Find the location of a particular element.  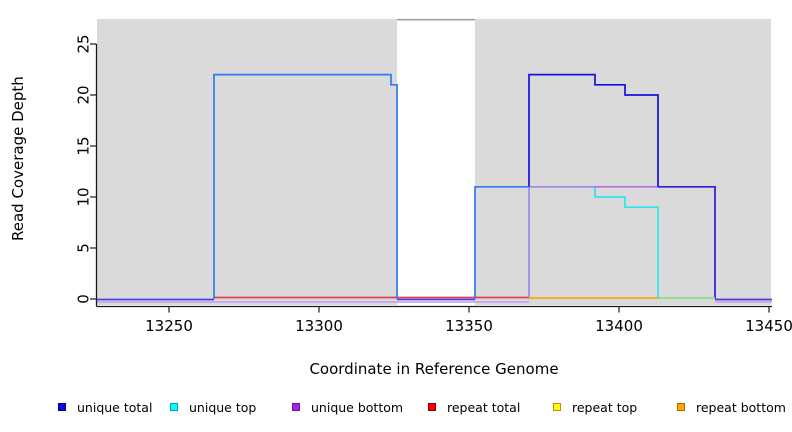

legend-item-repeat-bottom: repeat bottom is located at coordinates (731, 407).